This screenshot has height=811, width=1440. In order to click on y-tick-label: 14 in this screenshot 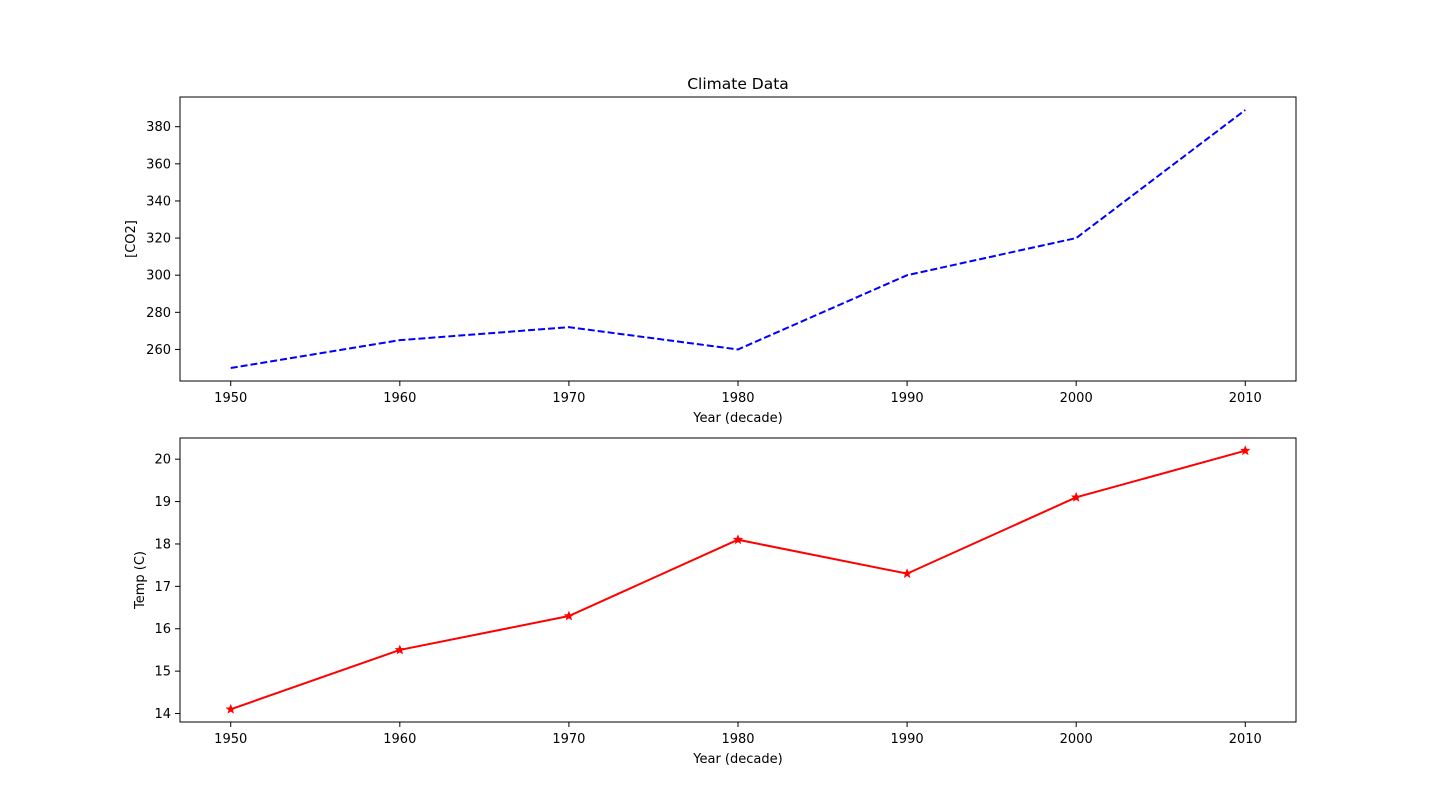, I will do `click(162, 714)`.